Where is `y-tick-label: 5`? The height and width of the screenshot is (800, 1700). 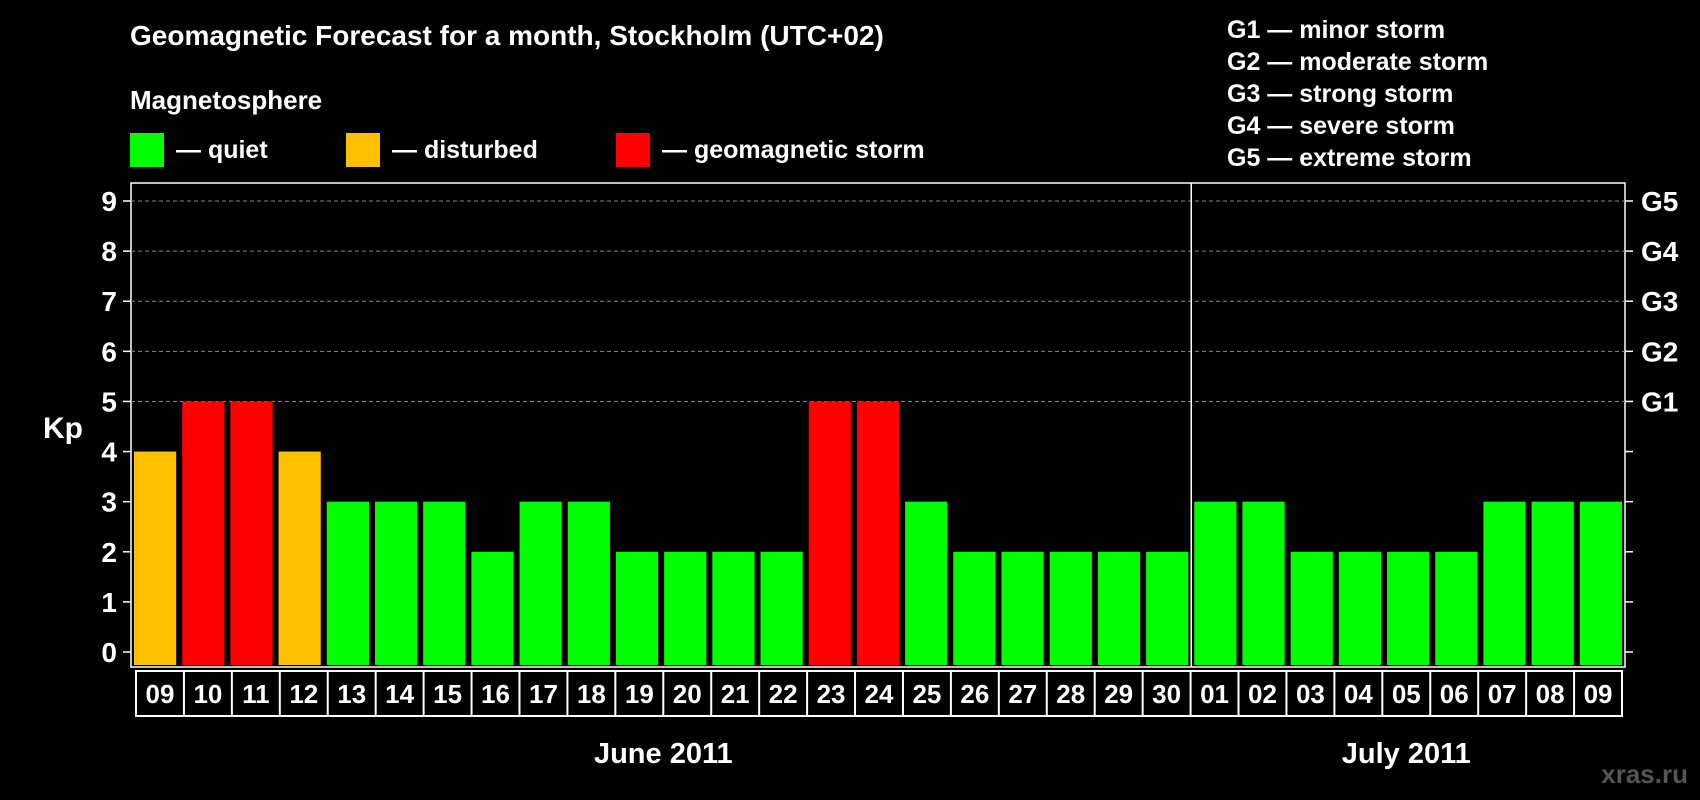
y-tick-label: 5 is located at coordinates (109, 401).